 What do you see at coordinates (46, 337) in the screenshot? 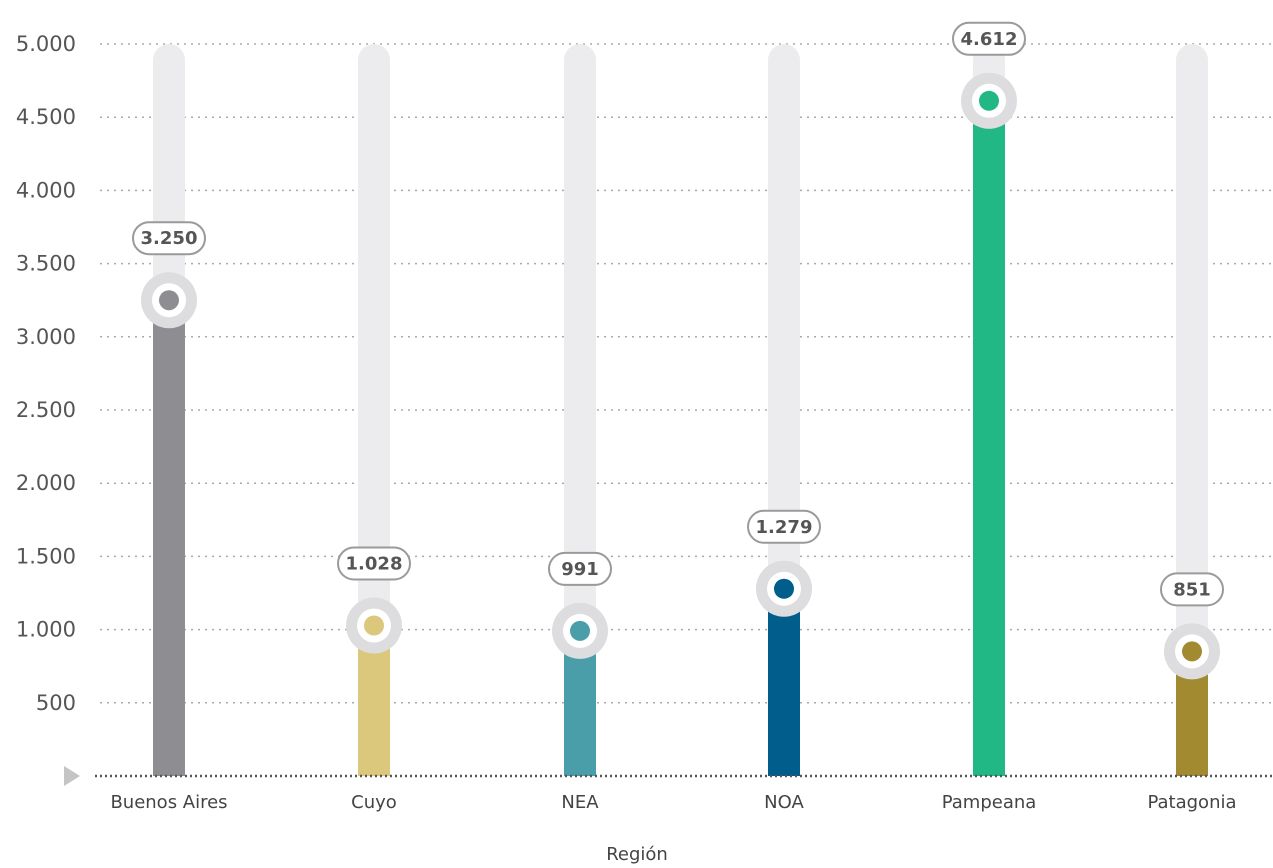
I see `y-tick-label: 3.000` at bounding box center [46, 337].